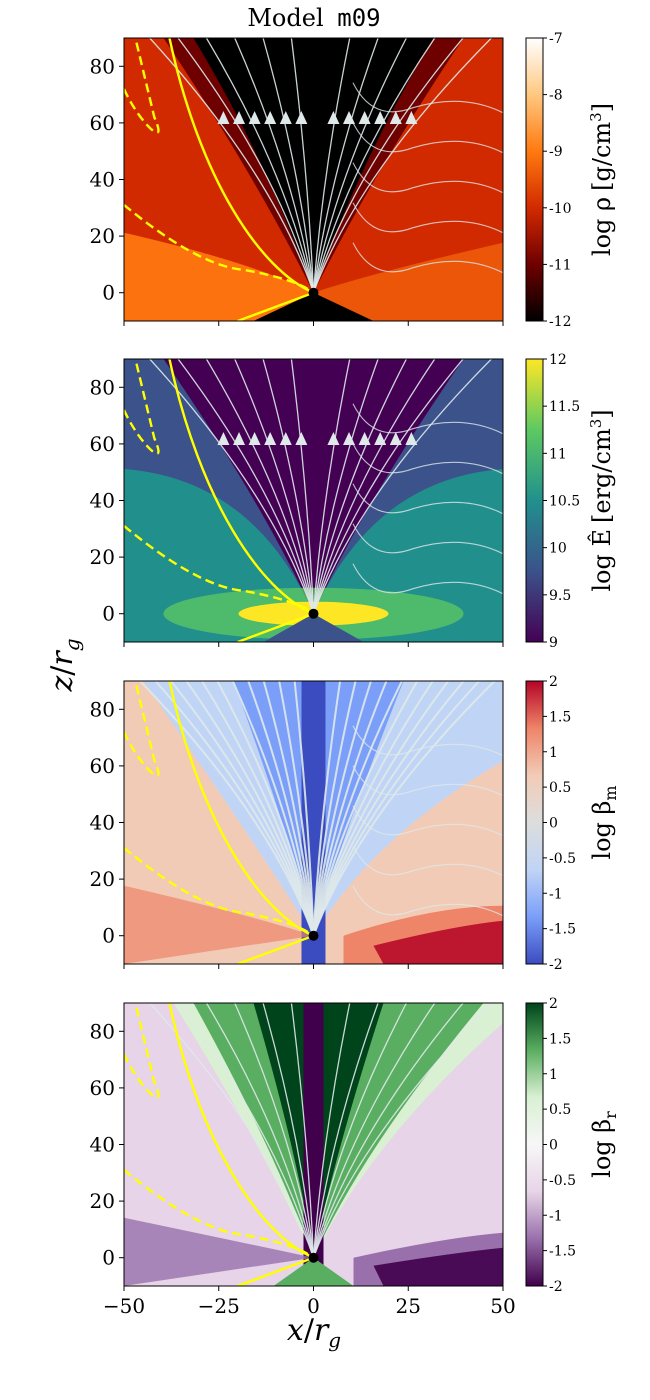 This screenshot has width=650, height=1400. What do you see at coordinates (553, 643) in the screenshot?
I see `colorbar-tick-label: 9` at bounding box center [553, 643].